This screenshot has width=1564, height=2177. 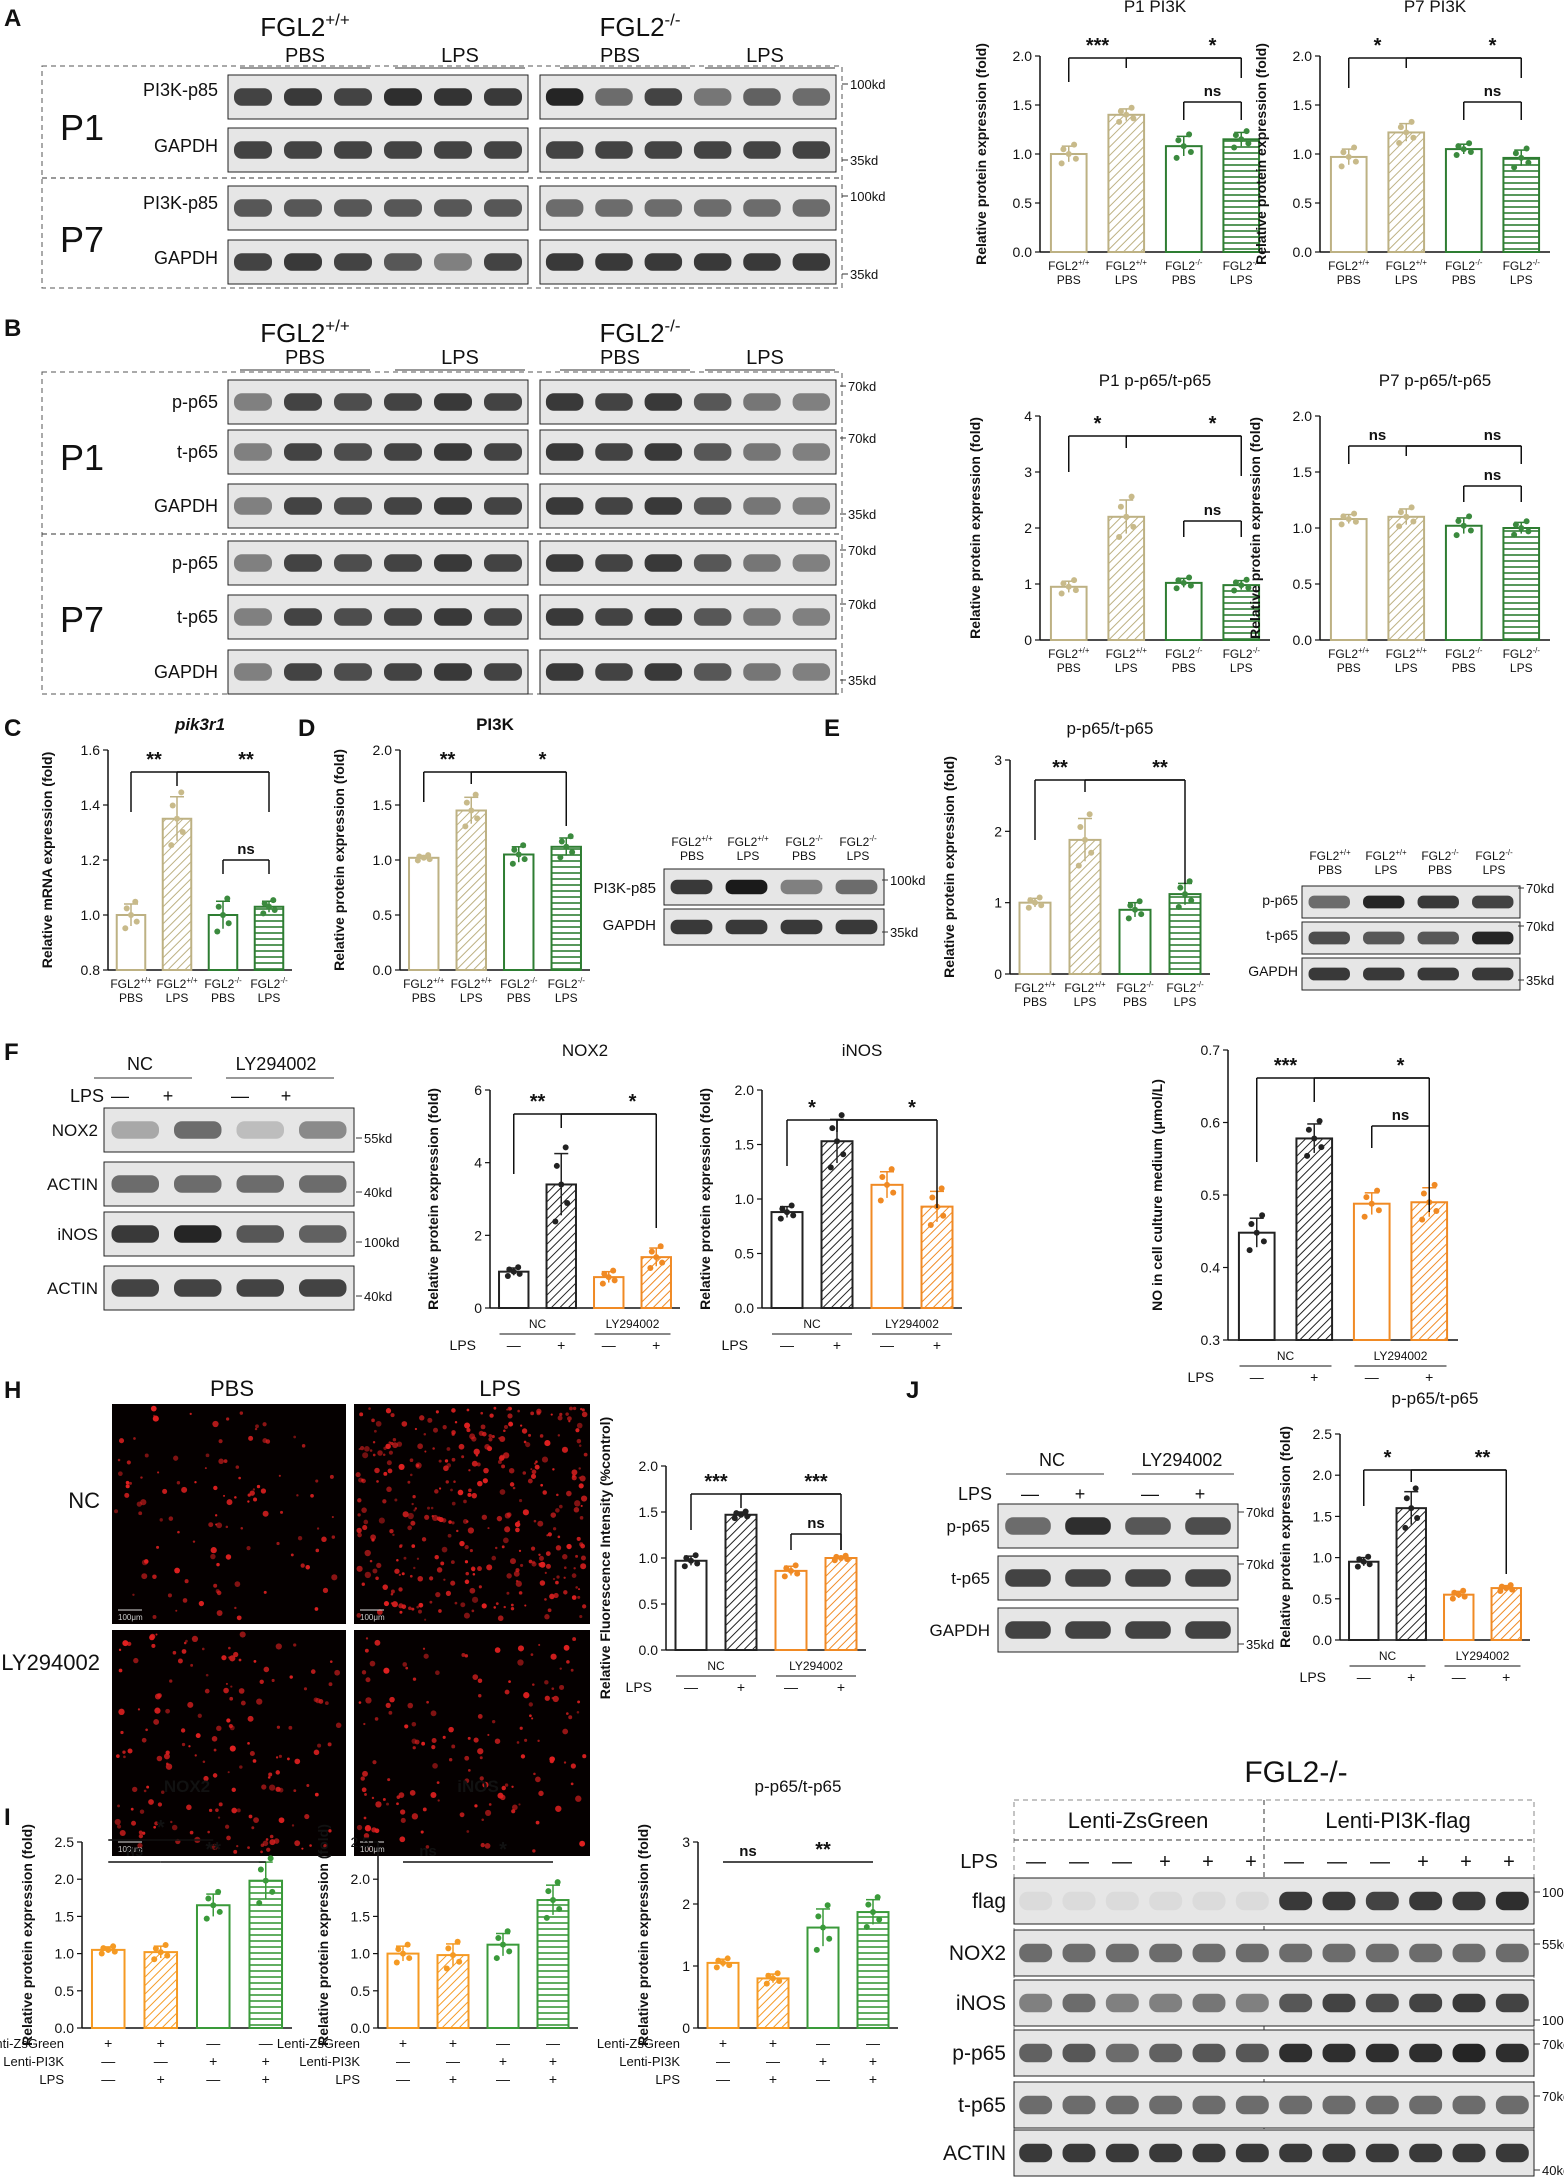 I want to click on y-tick-label: 3, so click(x=998, y=760).